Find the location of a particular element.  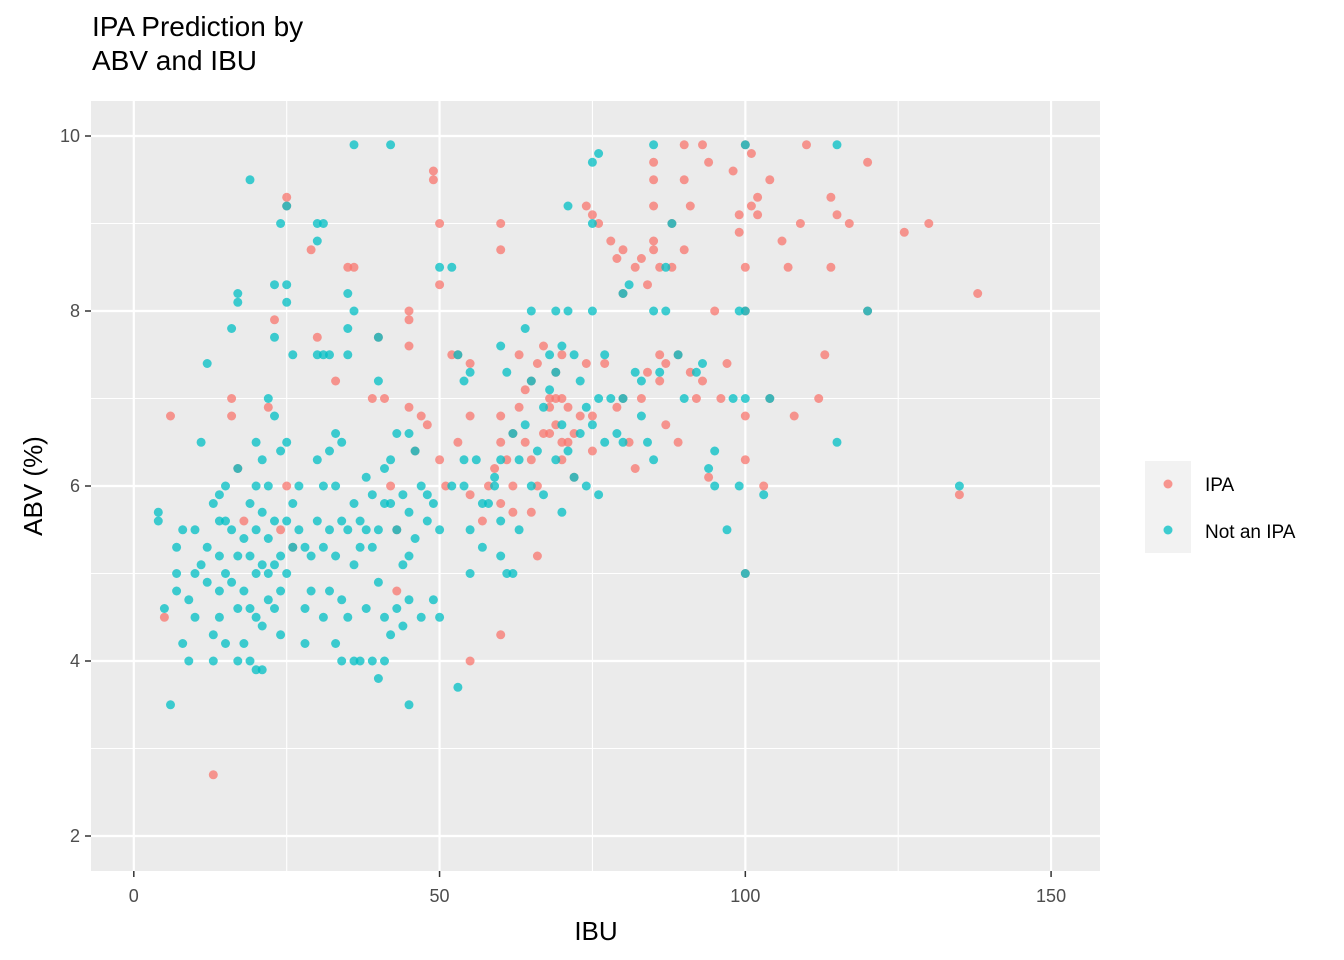

x-tick-label: 100 is located at coordinates (745, 896).